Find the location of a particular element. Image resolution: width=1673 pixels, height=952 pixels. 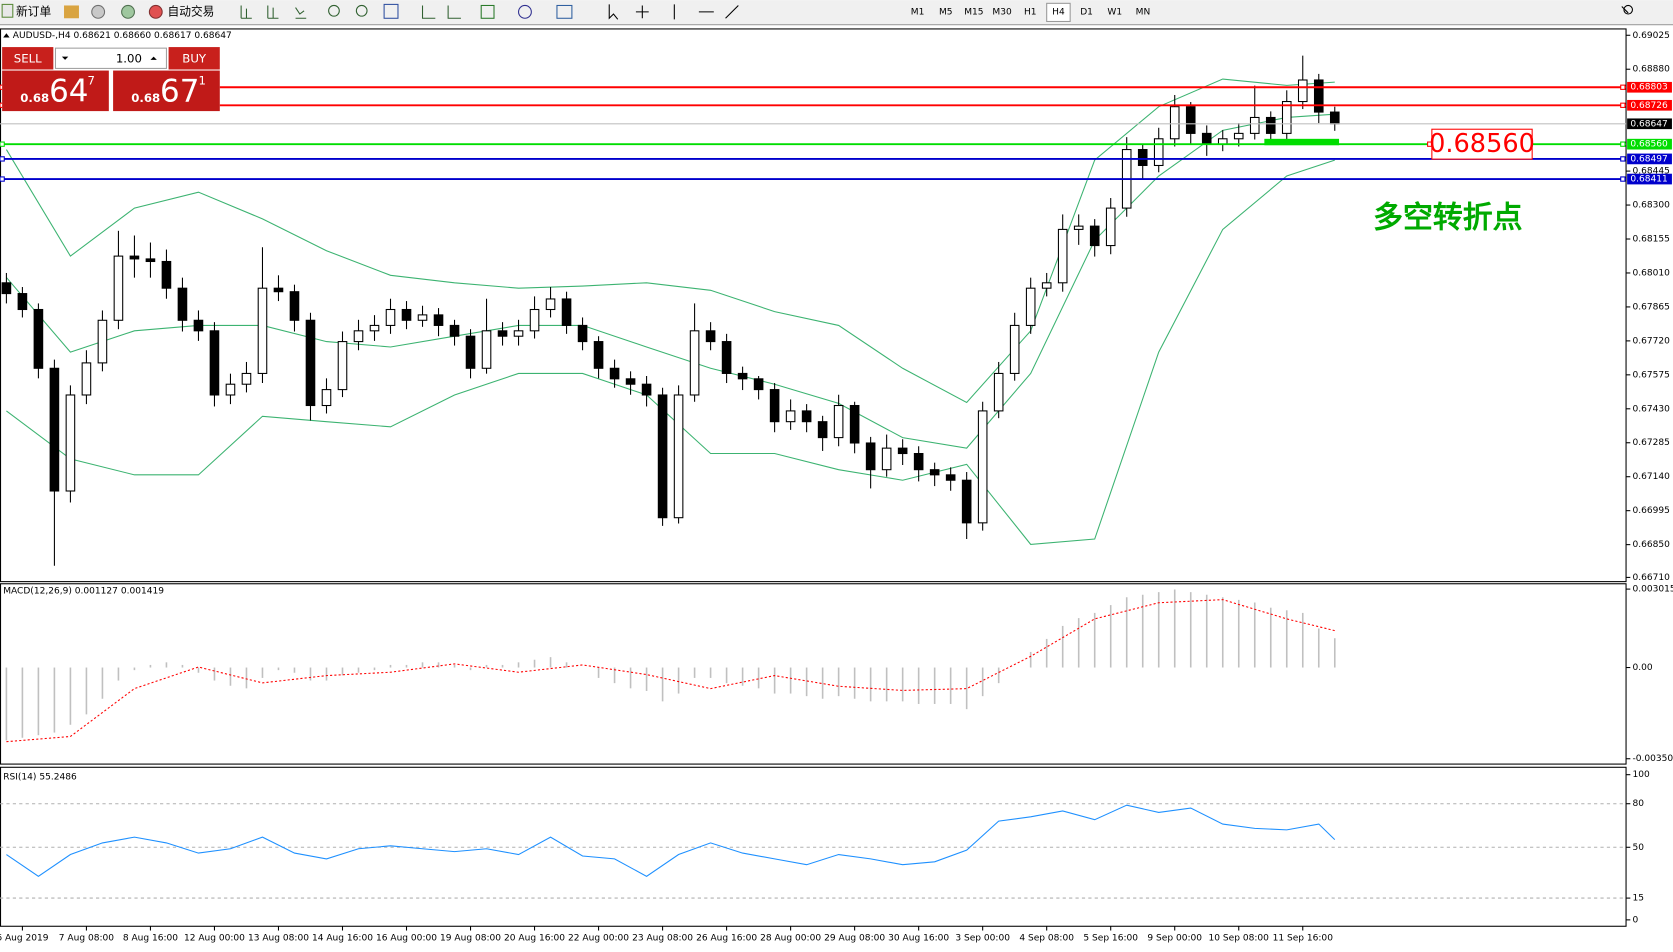

volume-up is located at coordinates (153, 58).